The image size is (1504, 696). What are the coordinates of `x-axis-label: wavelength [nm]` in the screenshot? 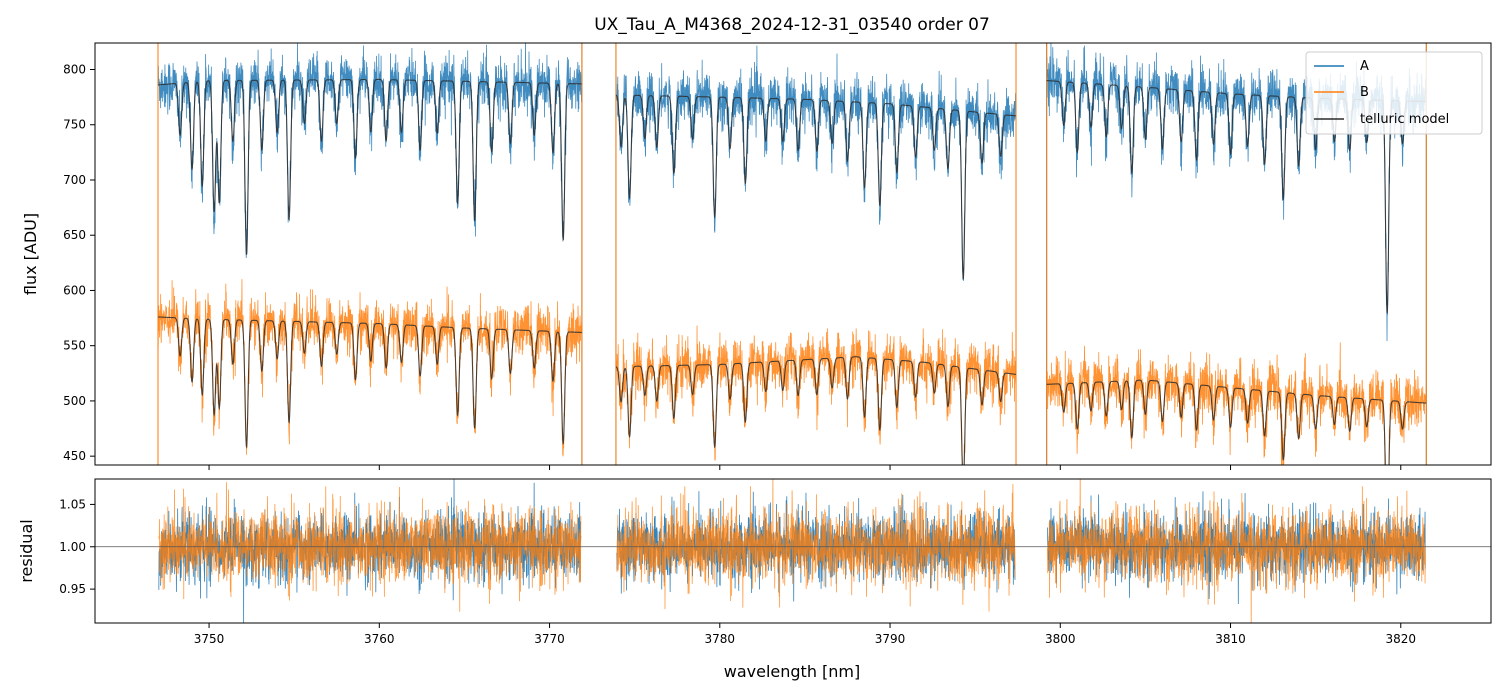 It's located at (792, 671).